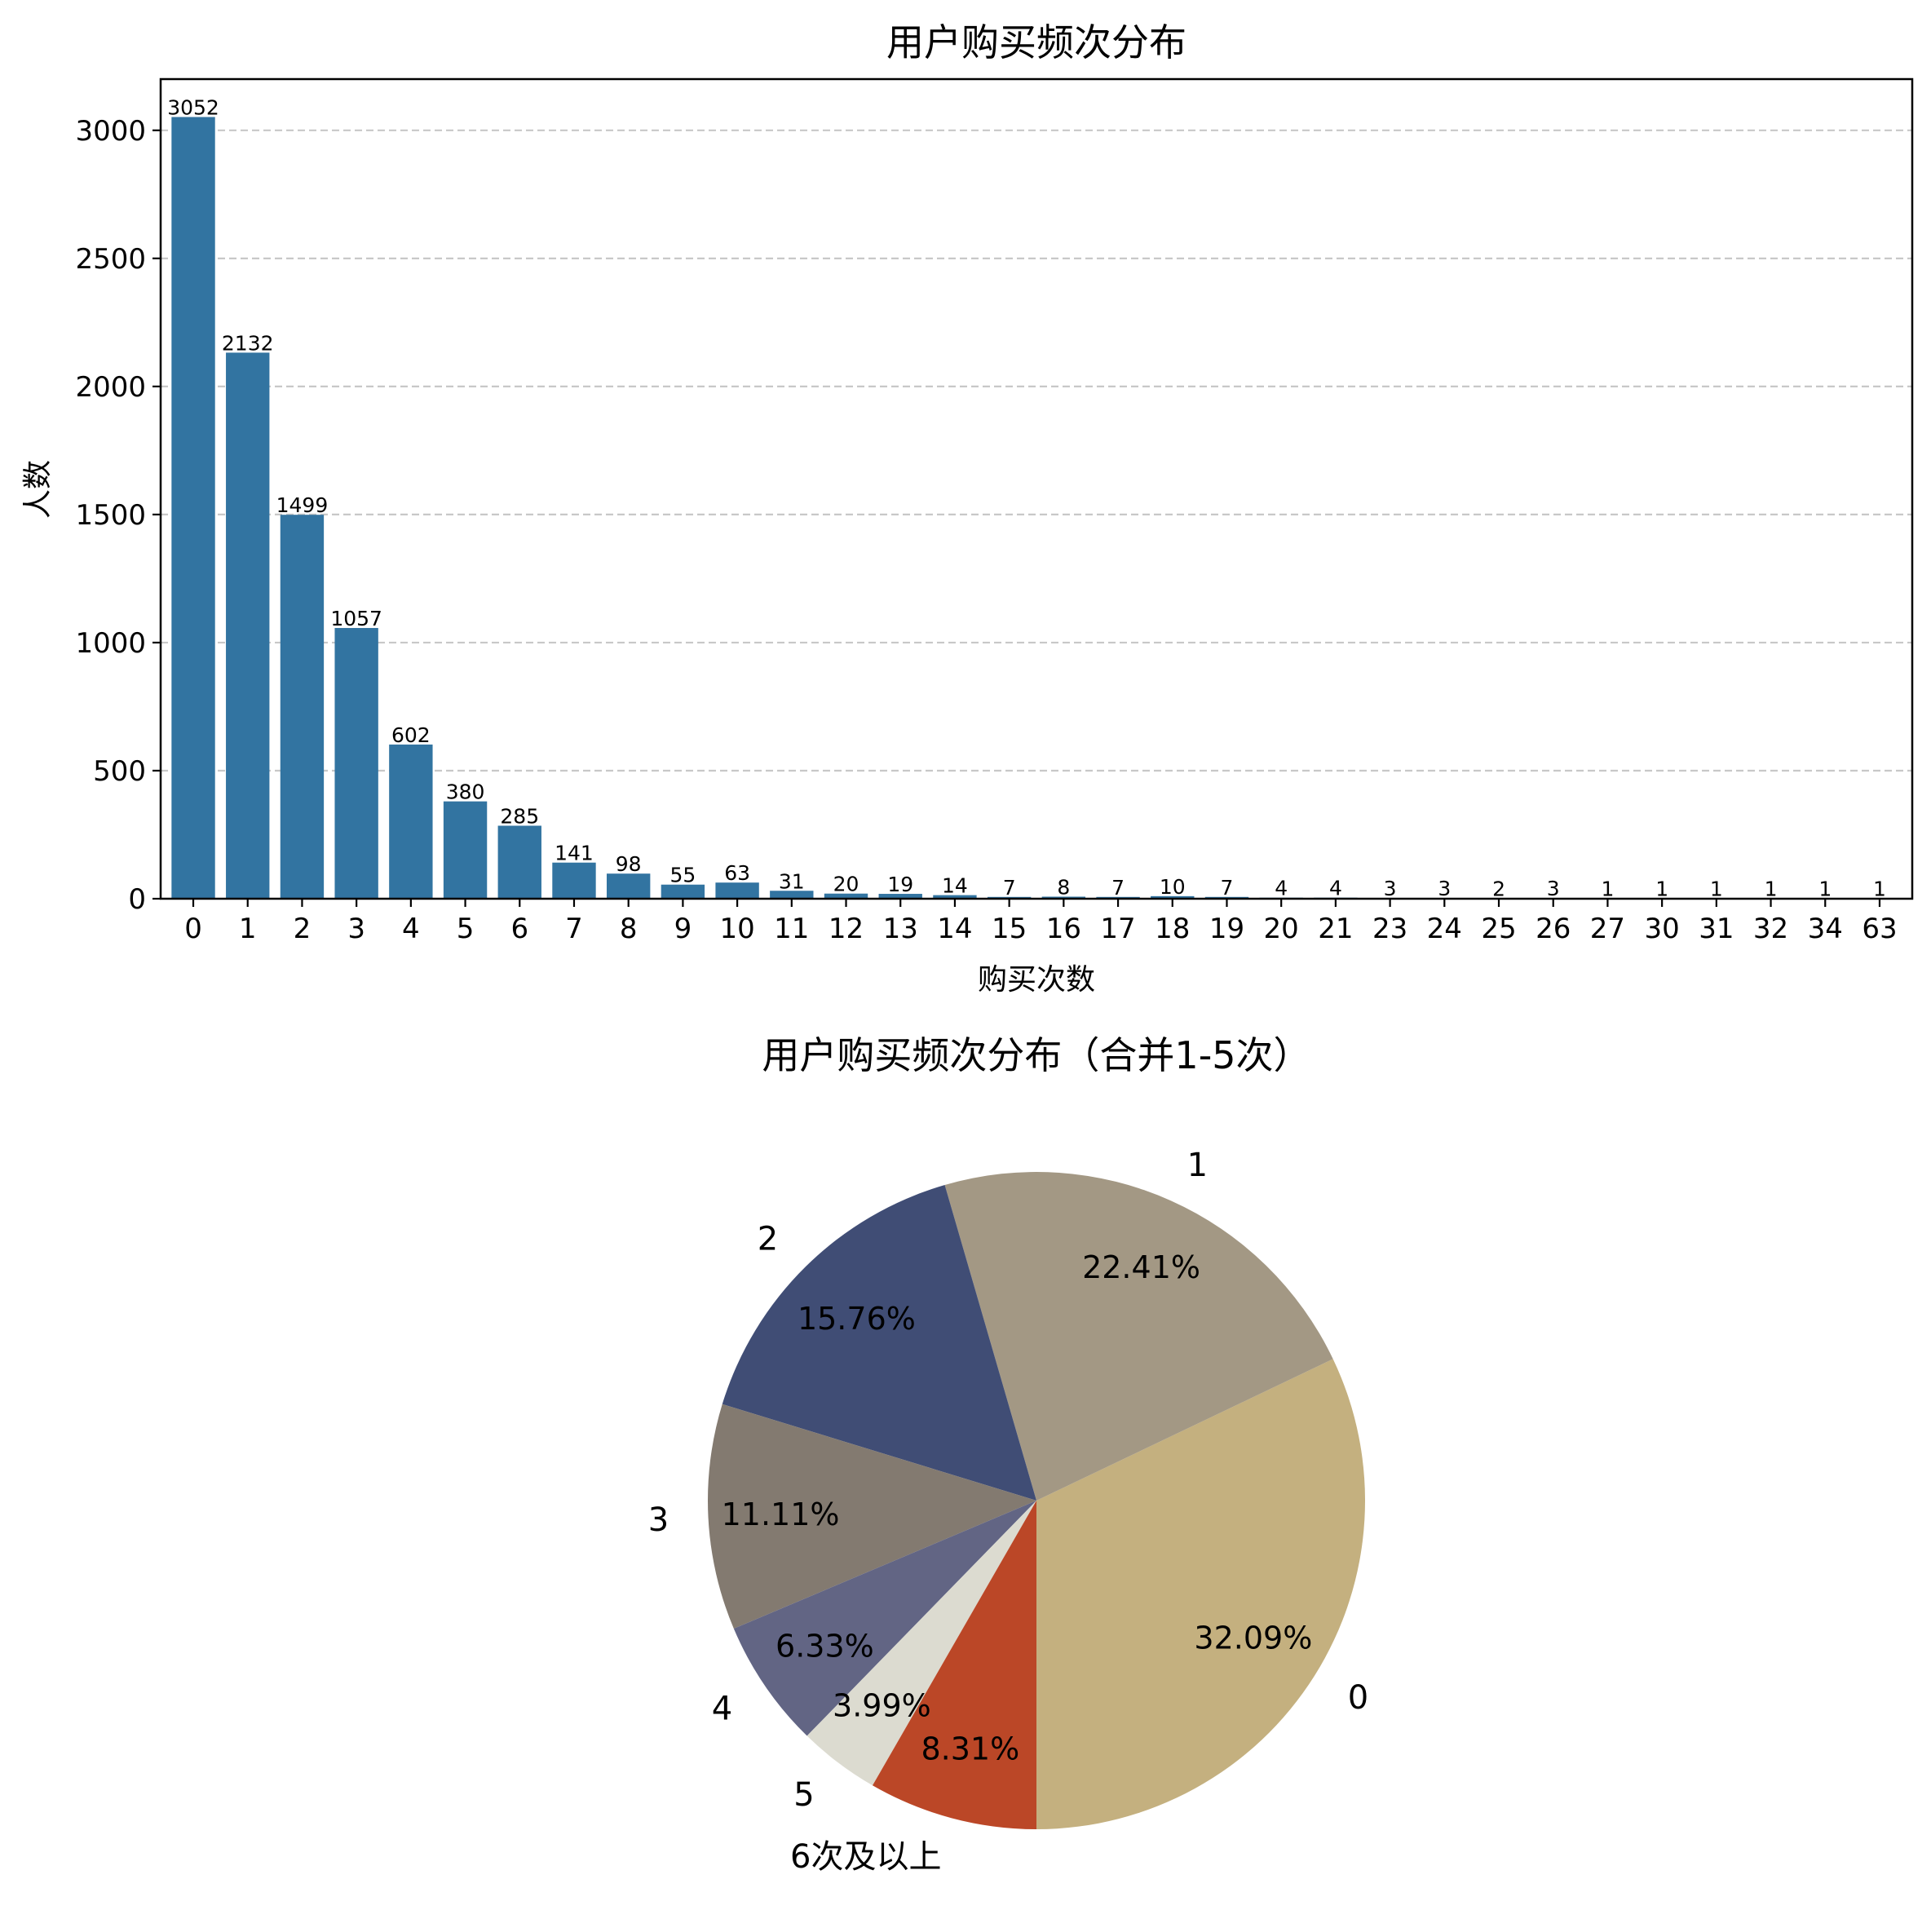 The width and height of the screenshot is (1931, 1932). I want to click on pie-category-label: 6次及以上, so click(865, 1857).